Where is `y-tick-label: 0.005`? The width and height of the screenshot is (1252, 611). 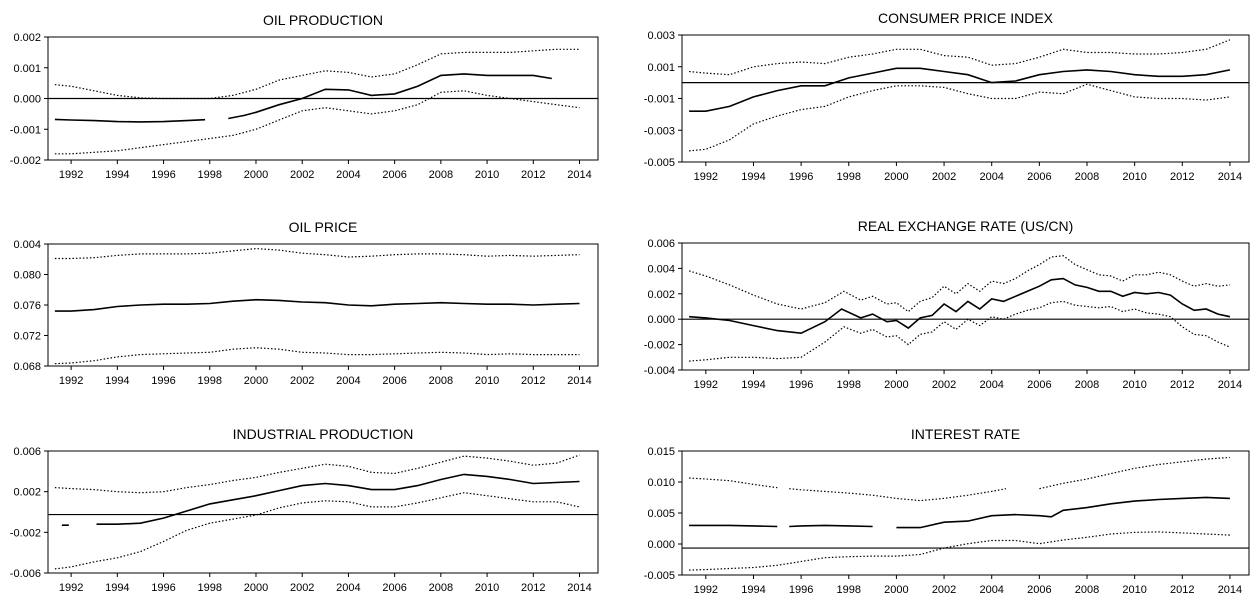
y-tick-label: 0.005 is located at coordinates (661, 514).